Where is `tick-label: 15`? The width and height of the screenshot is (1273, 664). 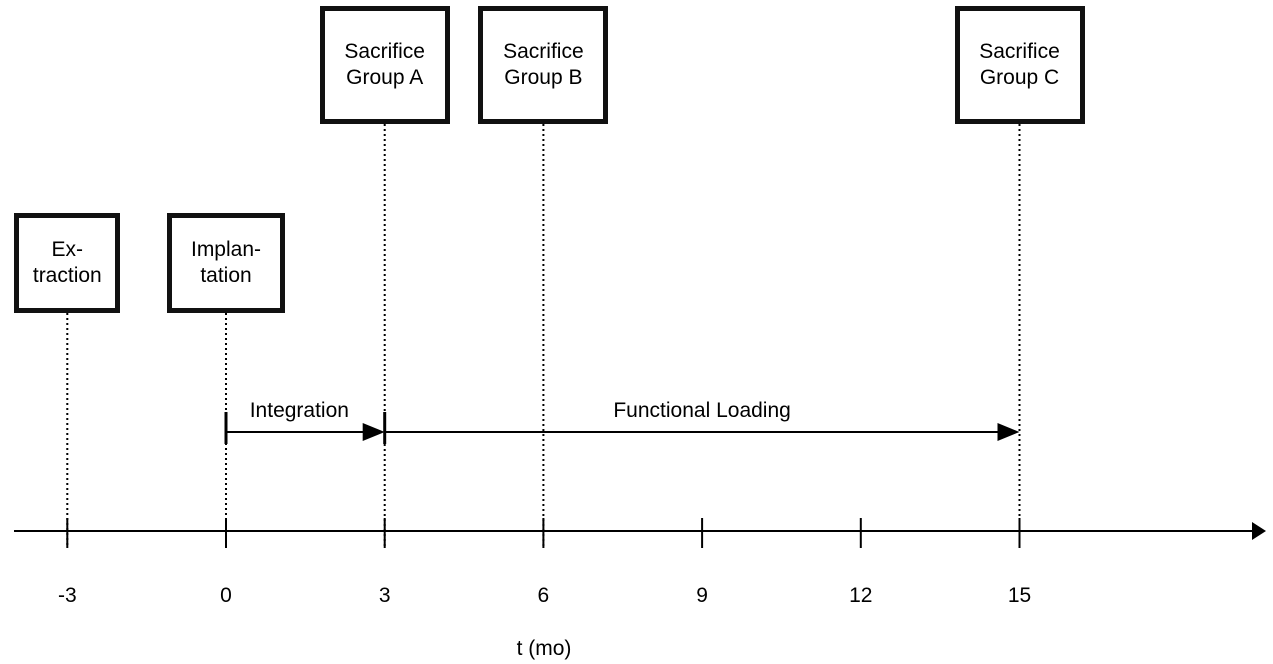
tick-label: 15 is located at coordinates (1019, 595).